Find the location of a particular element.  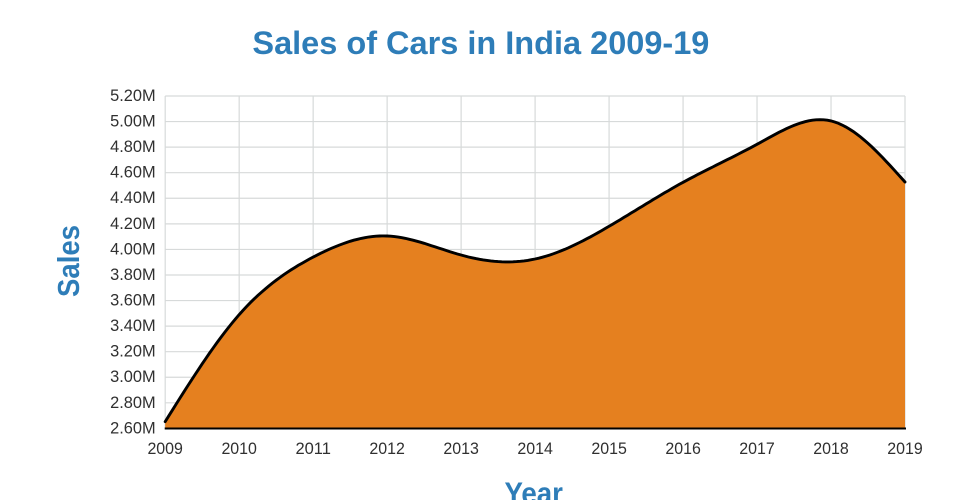

svg-text: 2013 is located at coordinates (461, 448).